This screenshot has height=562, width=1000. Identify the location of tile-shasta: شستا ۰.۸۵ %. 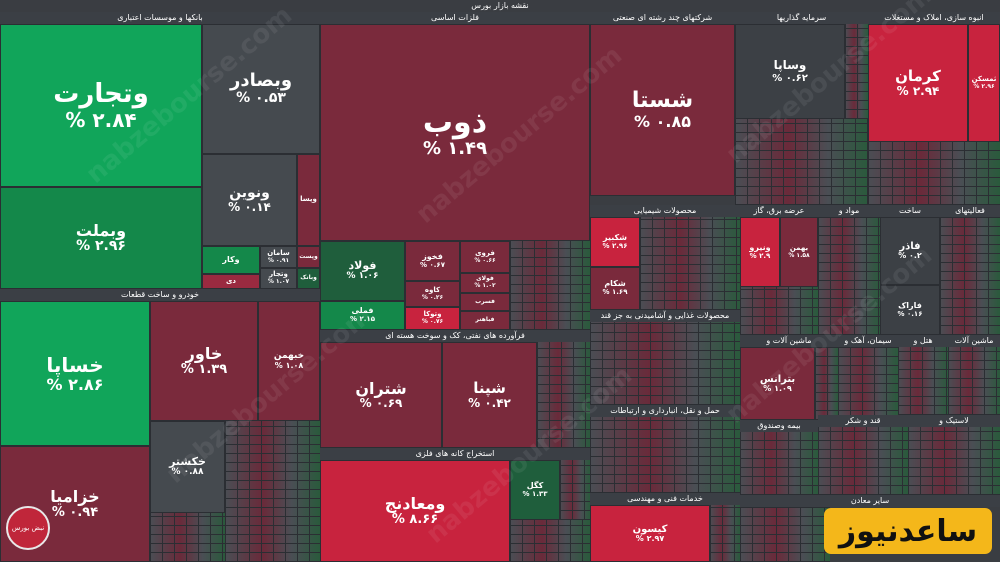
(662, 110).